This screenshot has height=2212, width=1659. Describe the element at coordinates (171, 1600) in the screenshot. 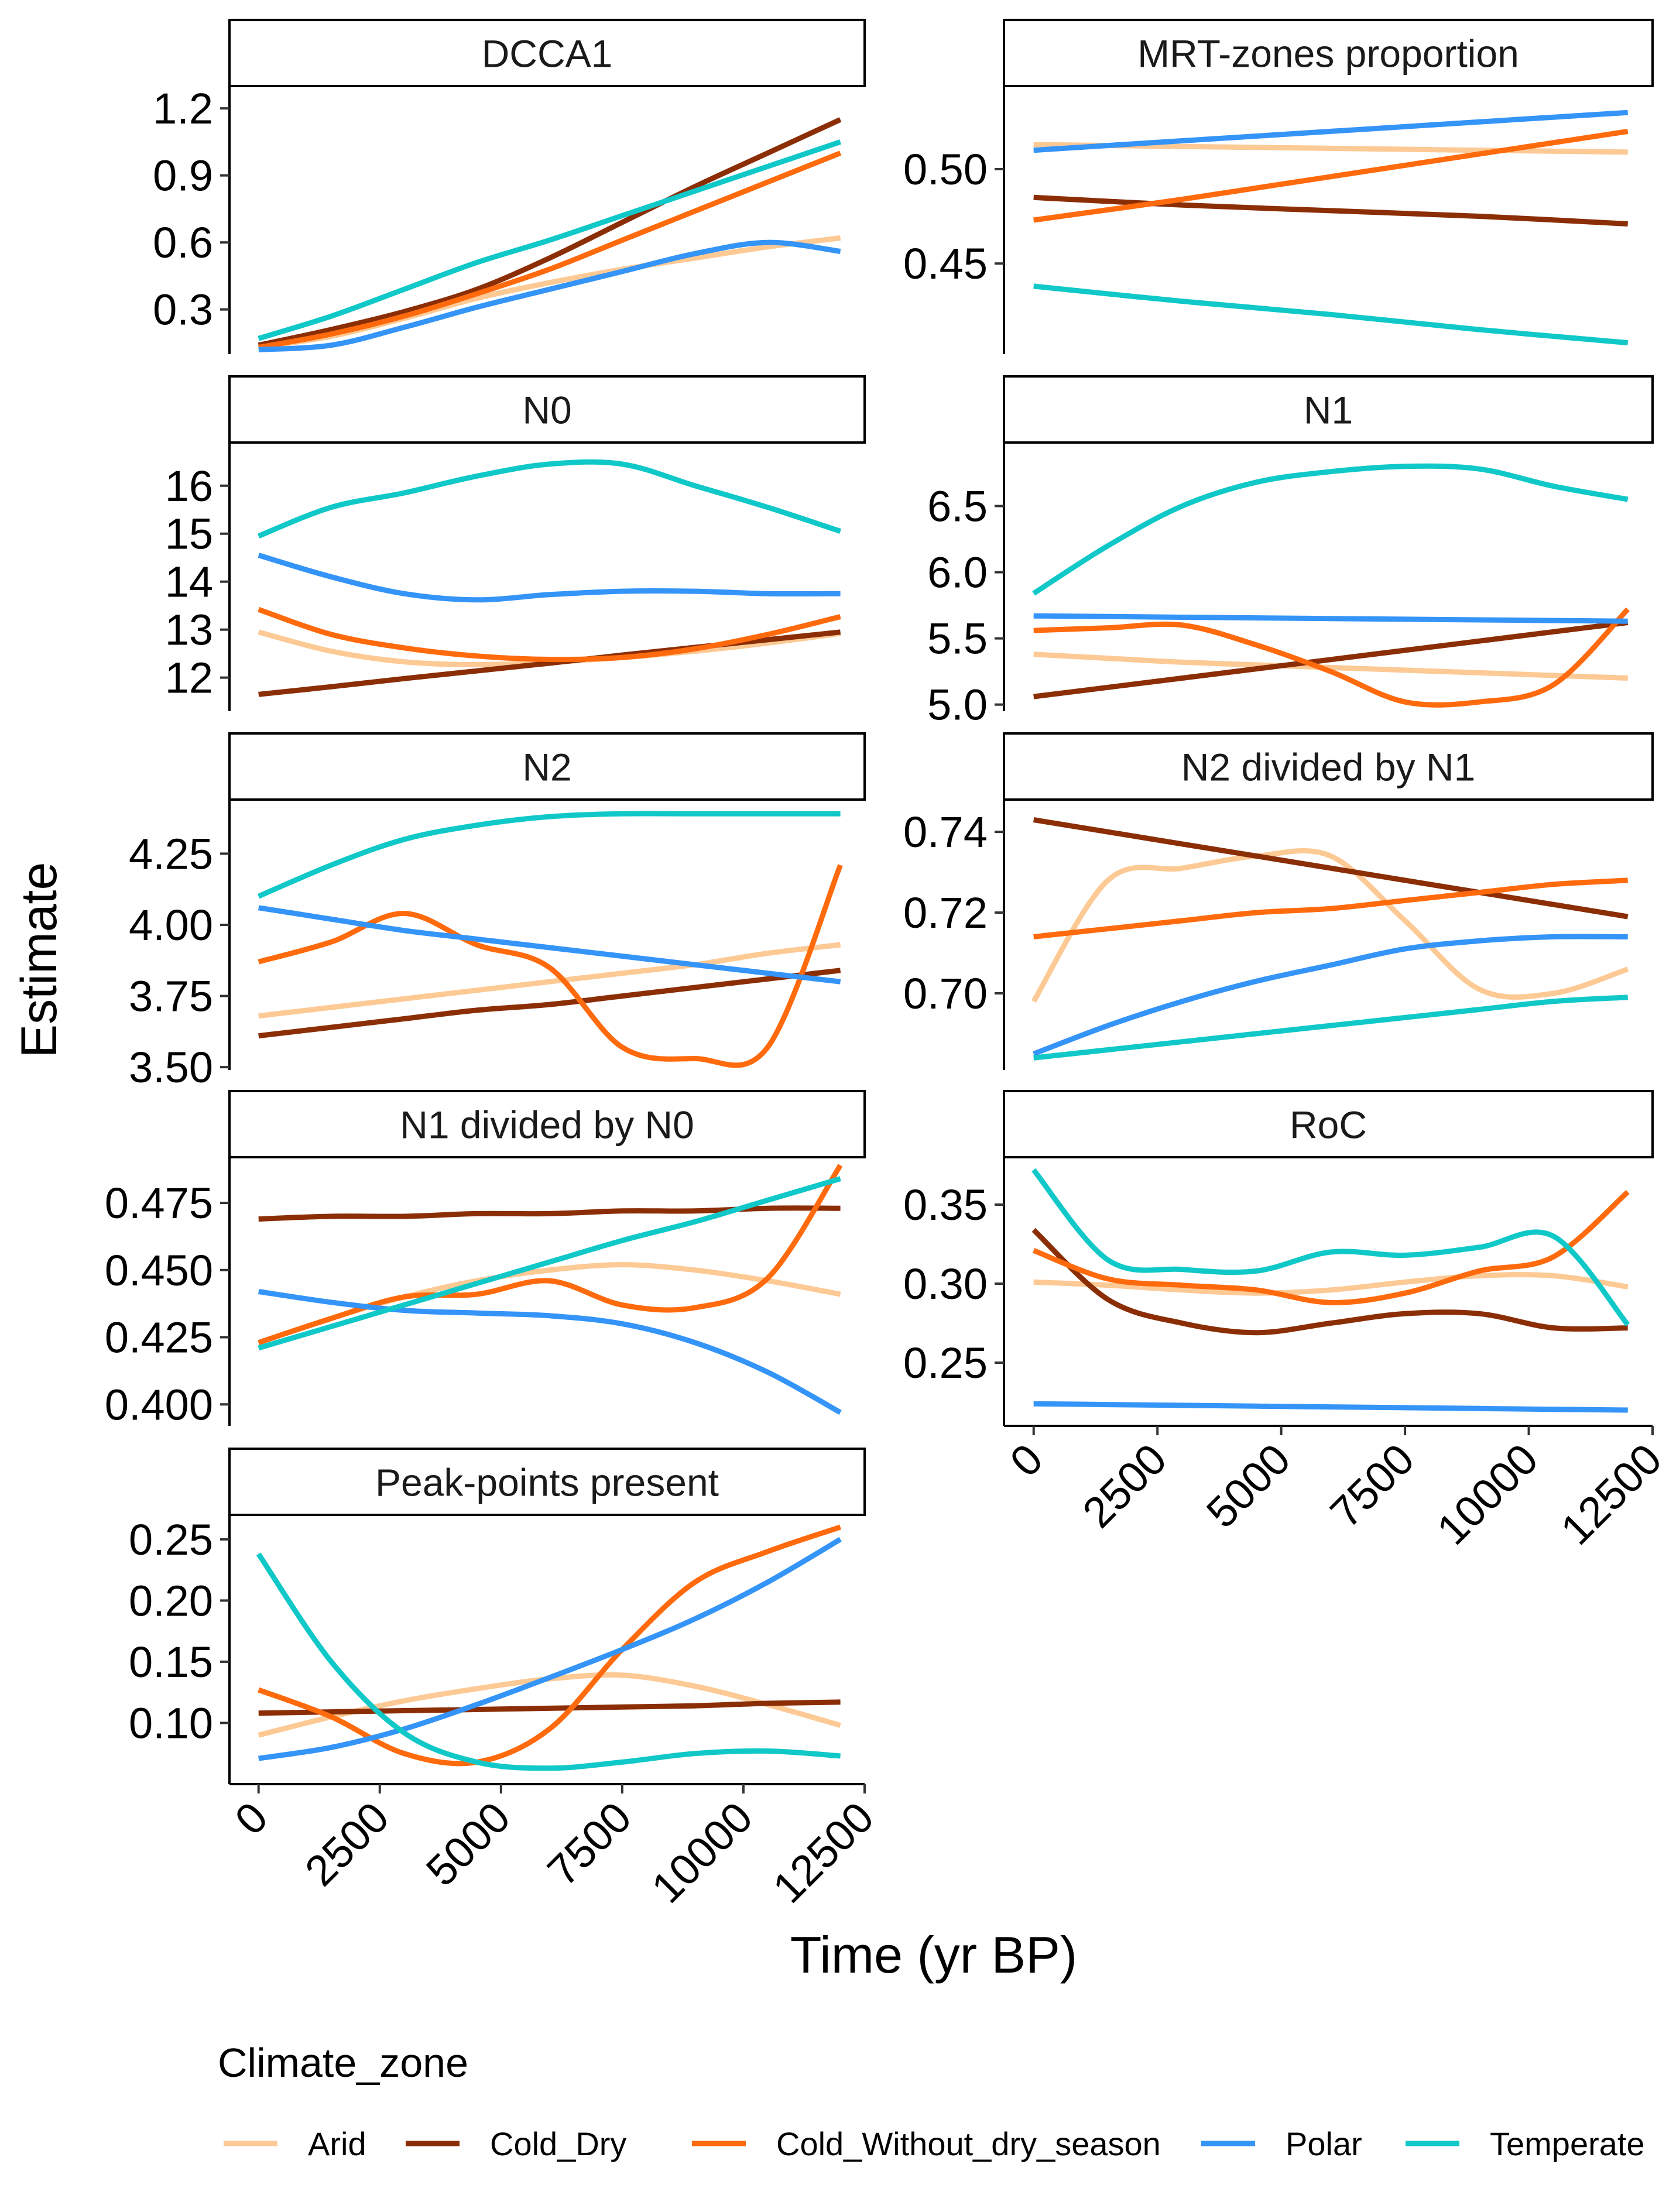

I see `y-tick-label: 0.20` at that location.